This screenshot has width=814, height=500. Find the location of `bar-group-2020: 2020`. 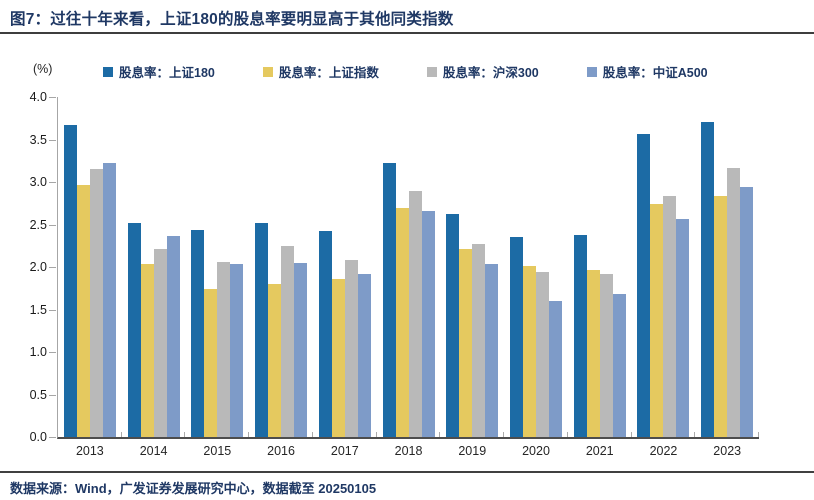

bar-group-2020: 2020 is located at coordinates (536, 277).